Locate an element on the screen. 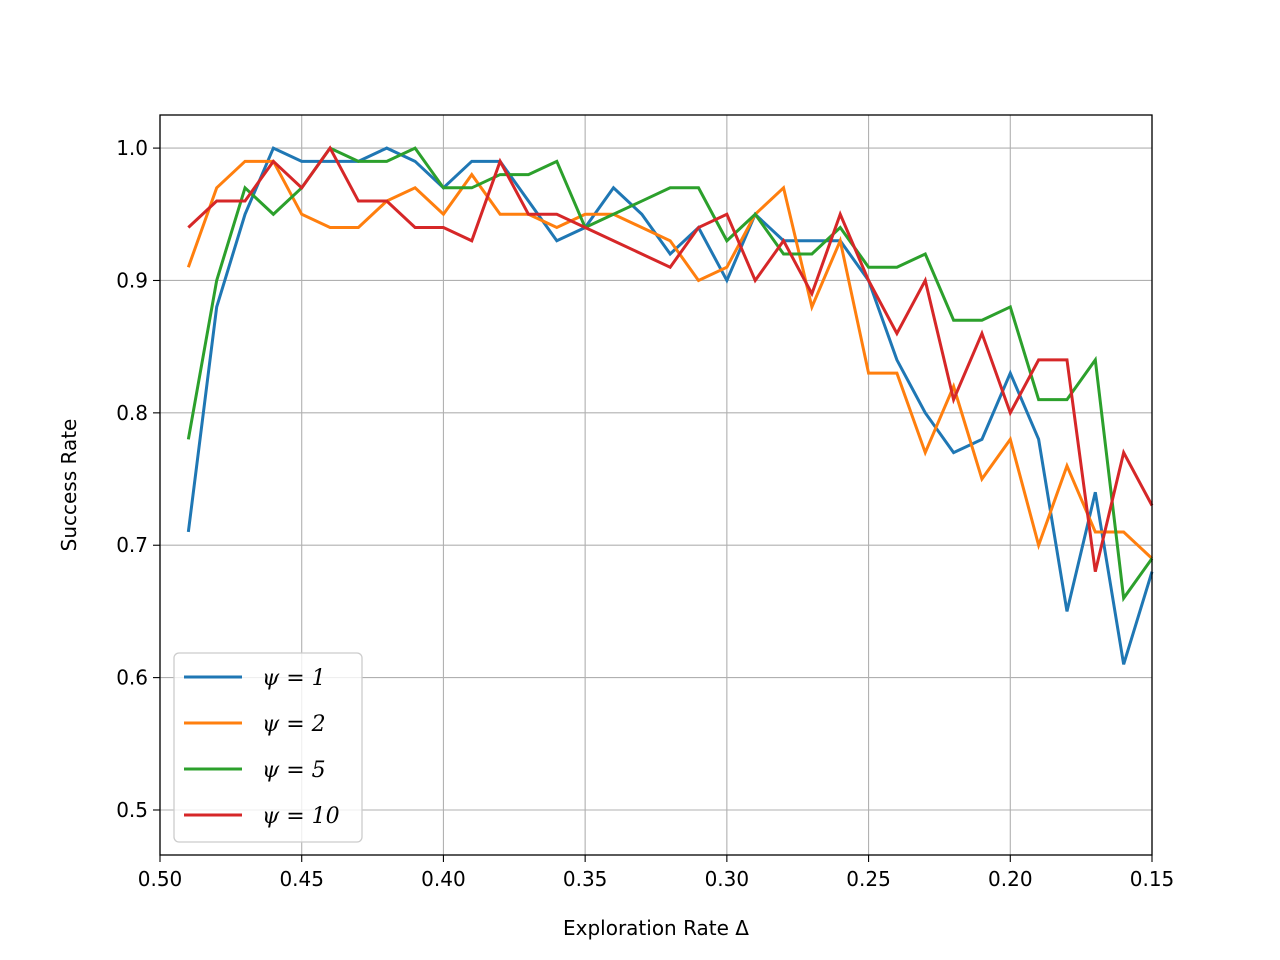  legend-label-1: ψ = 1 is located at coordinates (294, 678).